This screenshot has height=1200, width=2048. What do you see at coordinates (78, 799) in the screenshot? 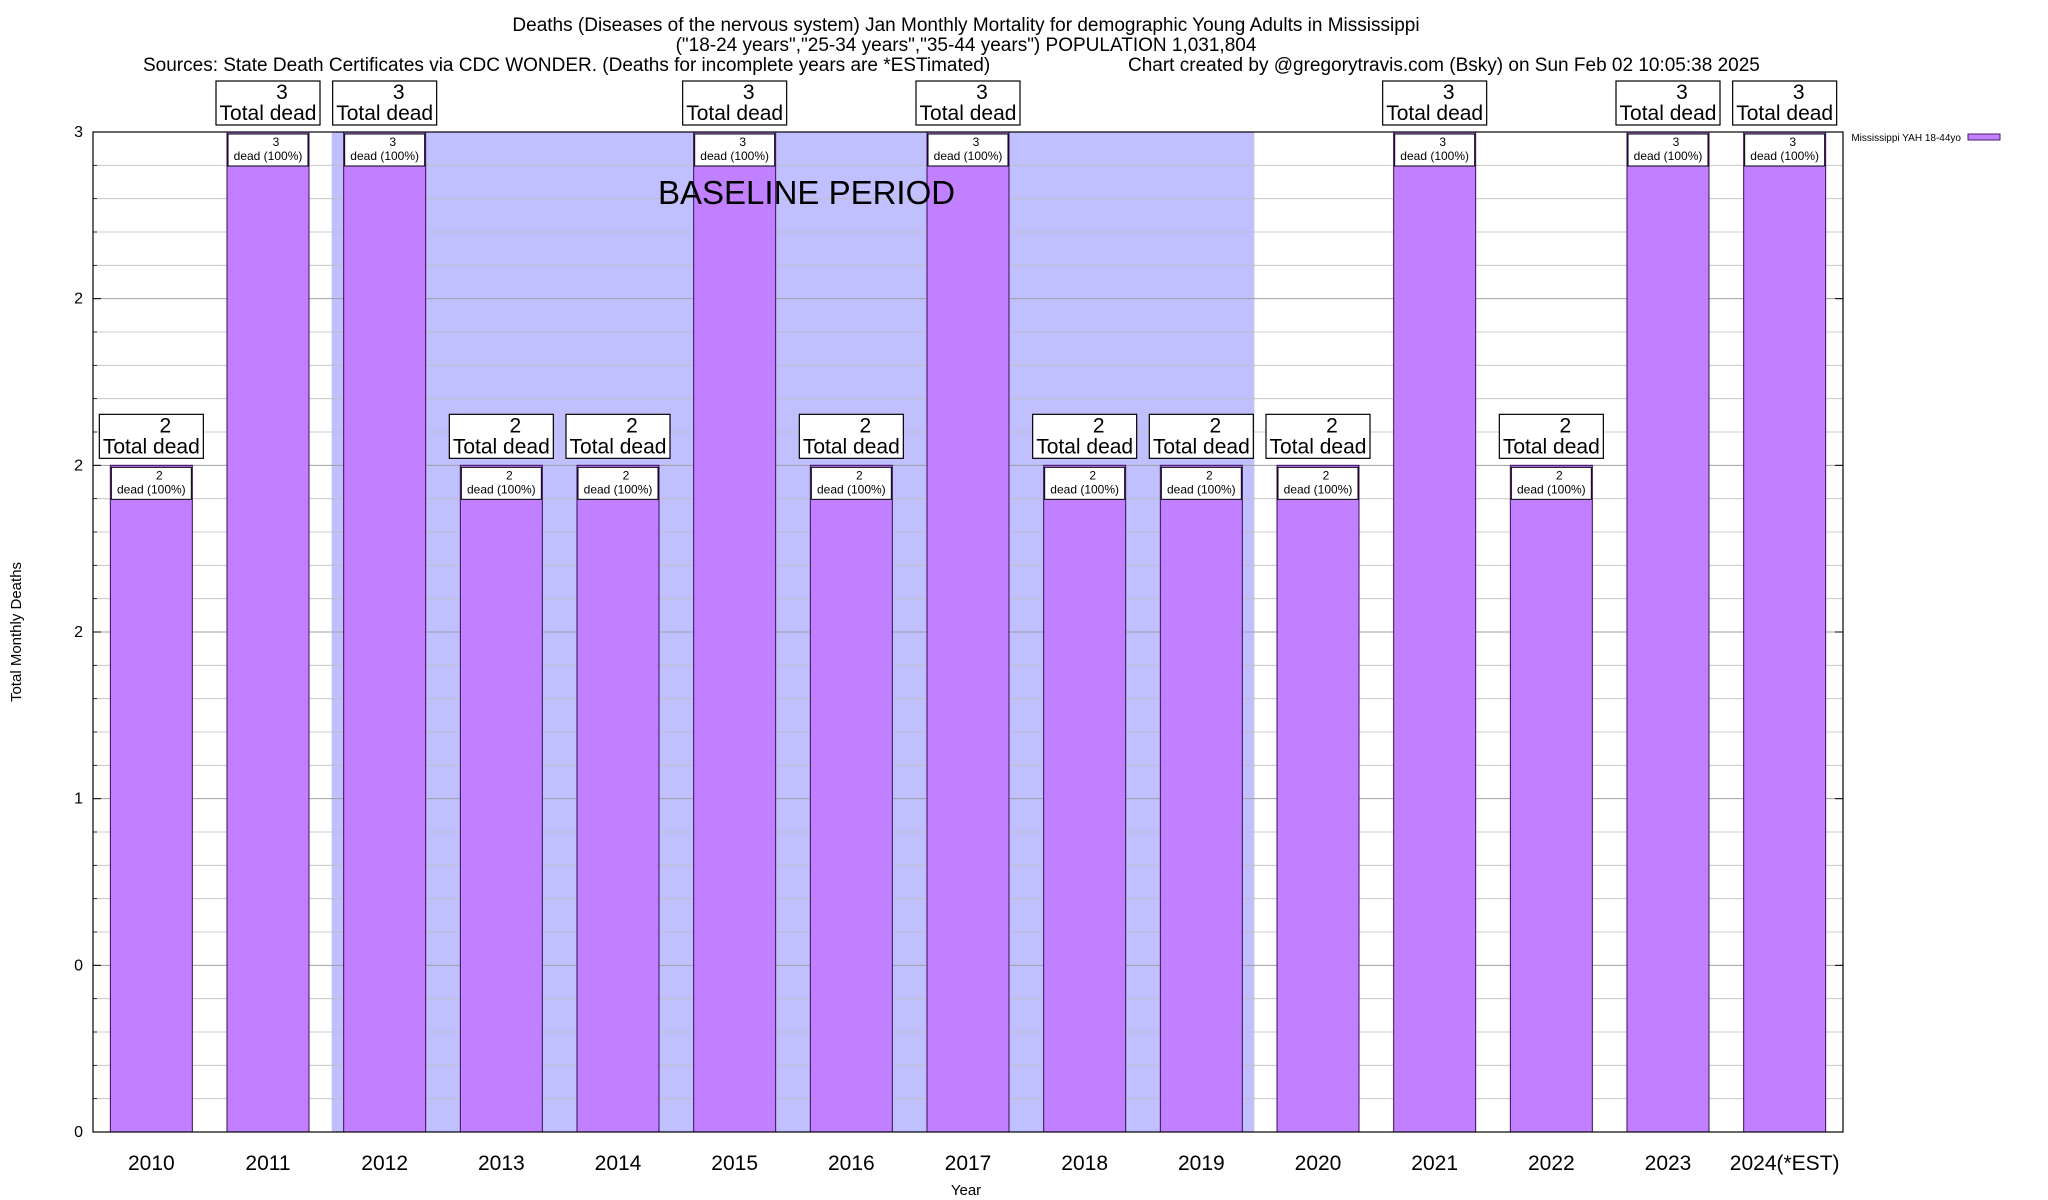
I see `y-tick-label: 1` at bounding box center [78, 799].